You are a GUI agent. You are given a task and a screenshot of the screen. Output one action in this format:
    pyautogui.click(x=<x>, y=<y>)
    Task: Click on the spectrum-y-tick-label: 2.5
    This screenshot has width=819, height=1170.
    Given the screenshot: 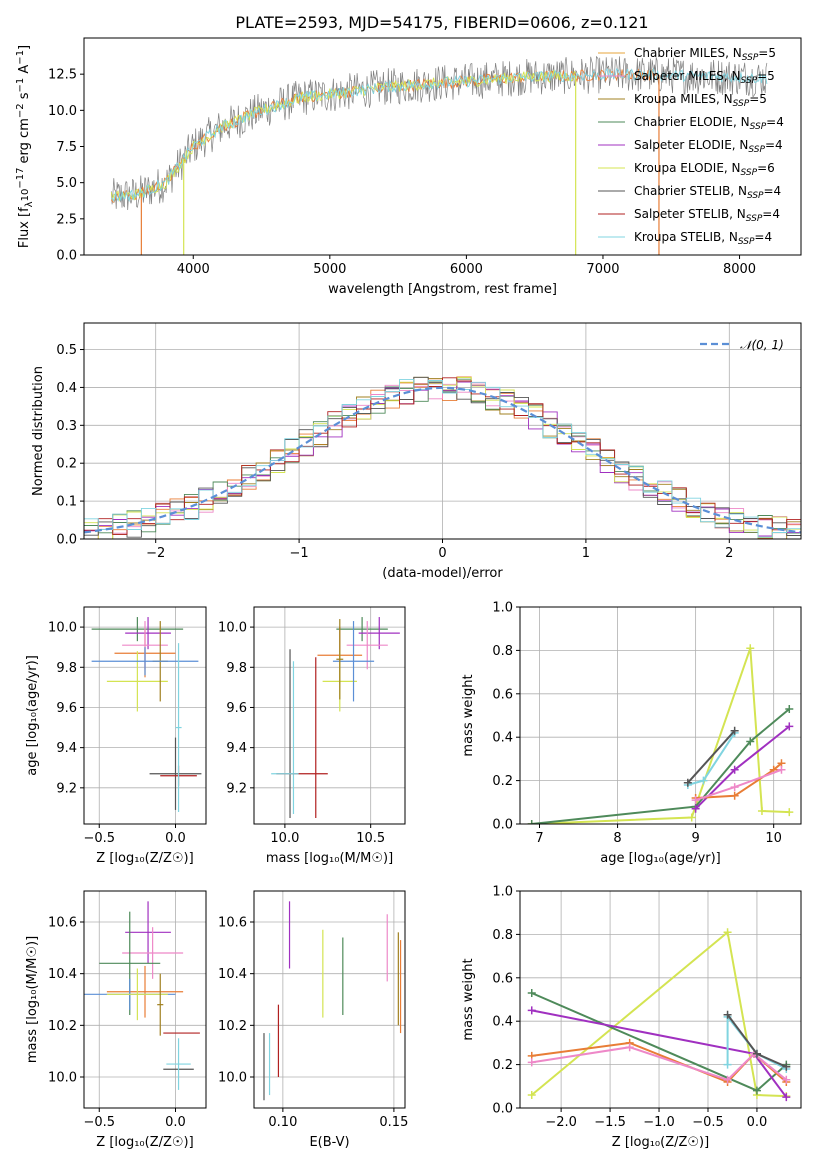 What is the action you would take?
    pyautogui.click(x=66, y=219)
    